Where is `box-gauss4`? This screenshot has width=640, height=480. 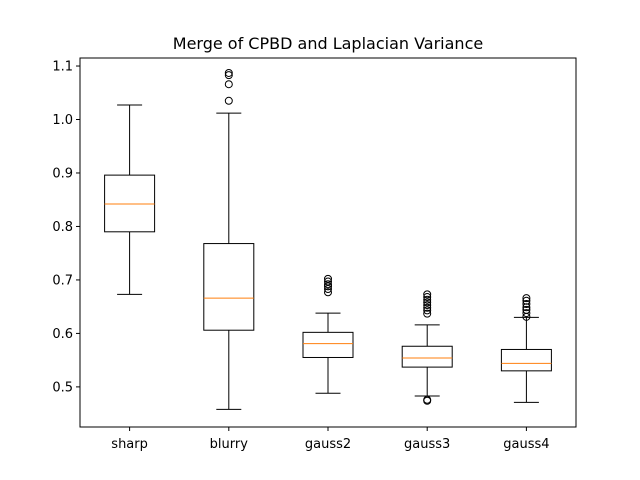
box-gauss4 is located at coordinates (526, 360).